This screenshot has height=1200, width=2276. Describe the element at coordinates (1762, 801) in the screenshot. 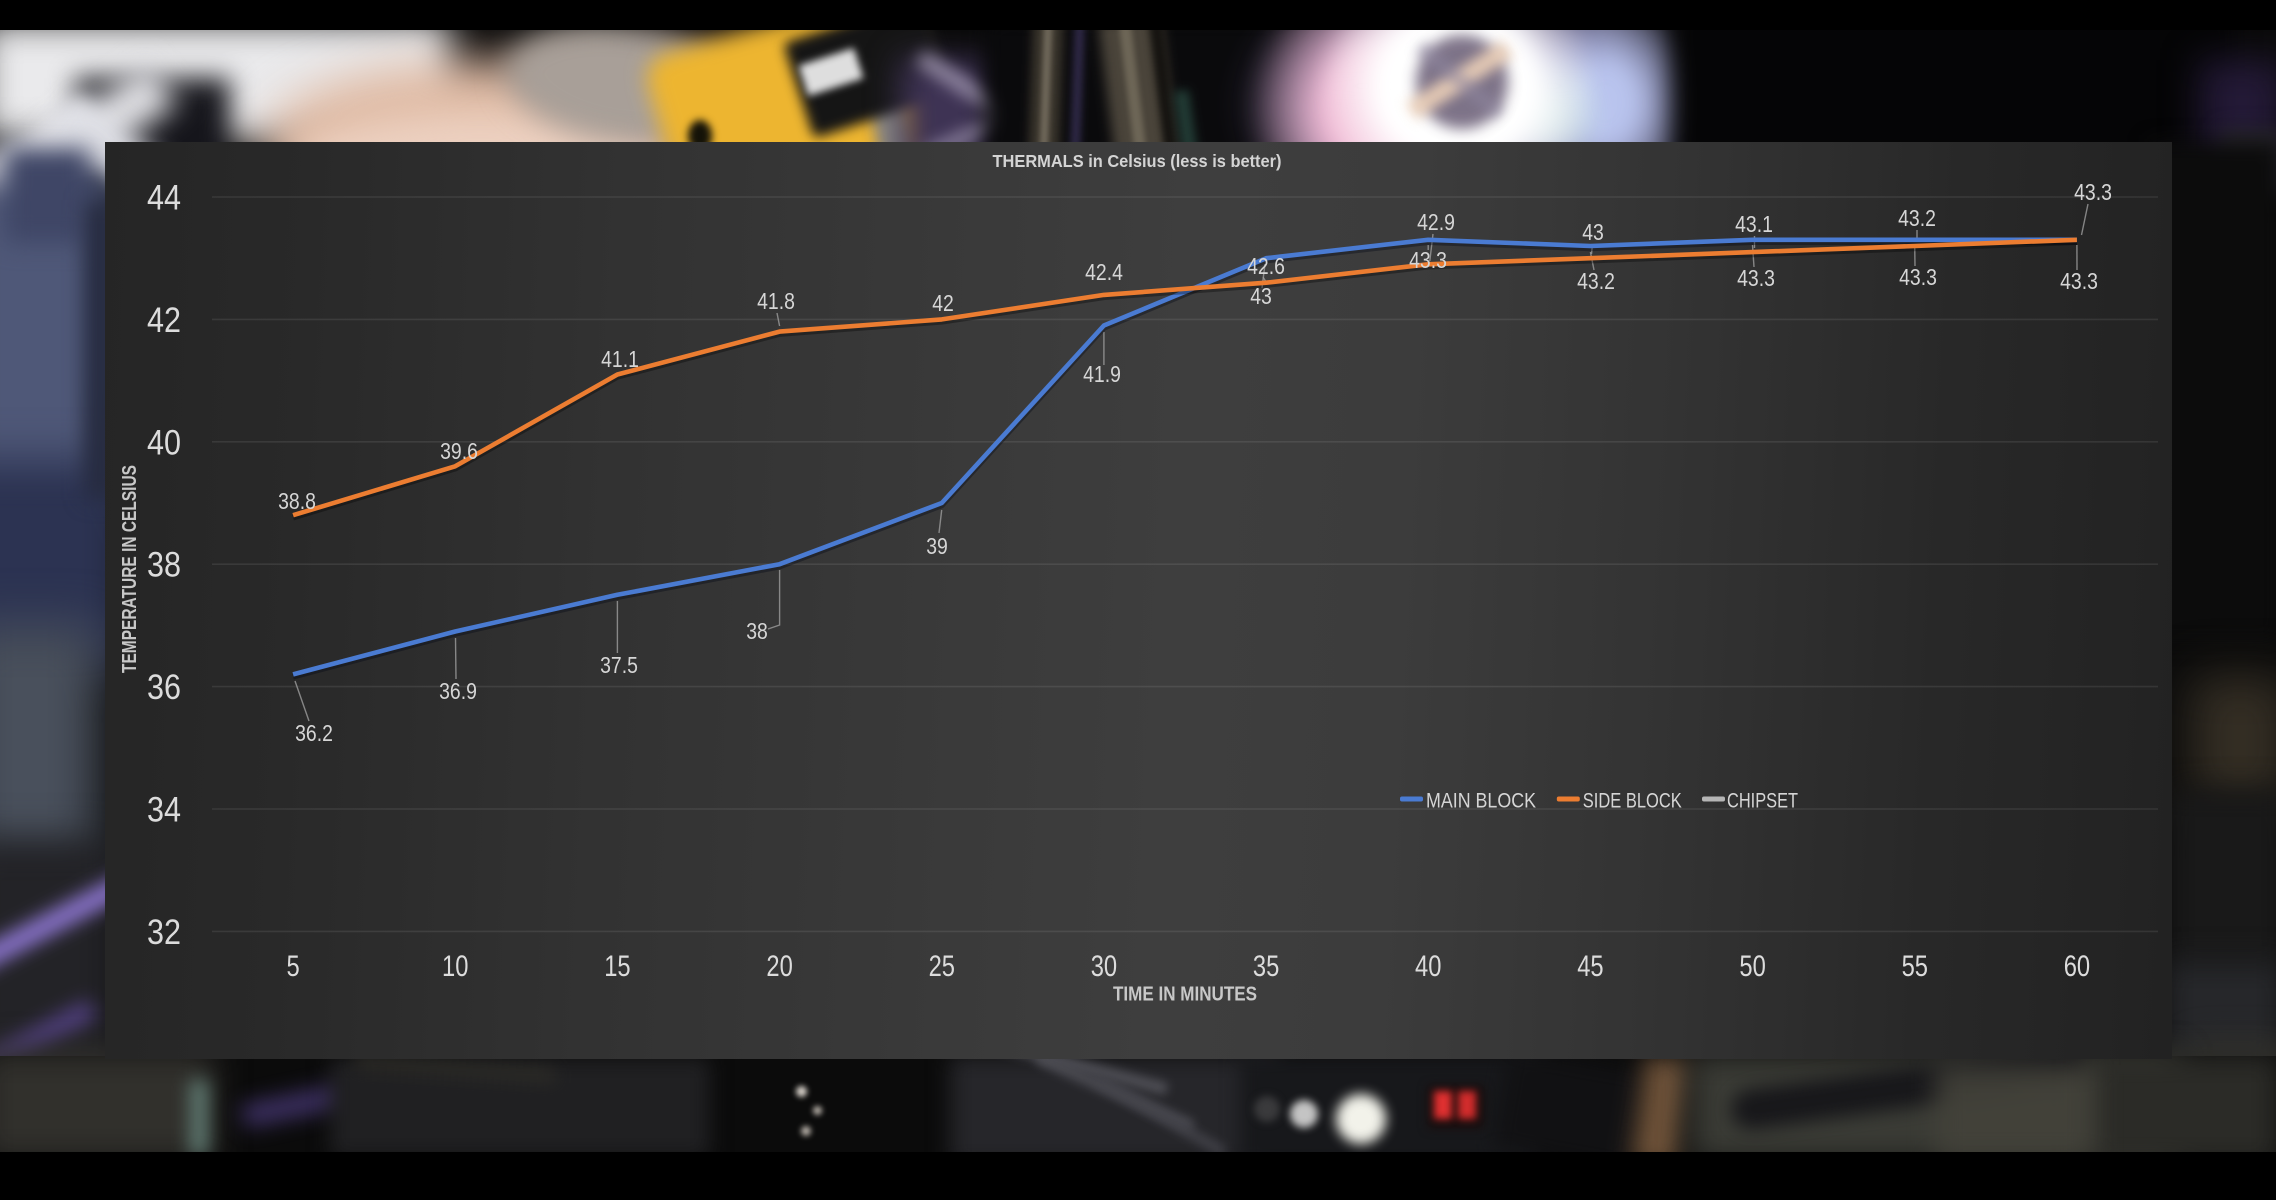

I see `svg-text: CHIPSET` at that location.